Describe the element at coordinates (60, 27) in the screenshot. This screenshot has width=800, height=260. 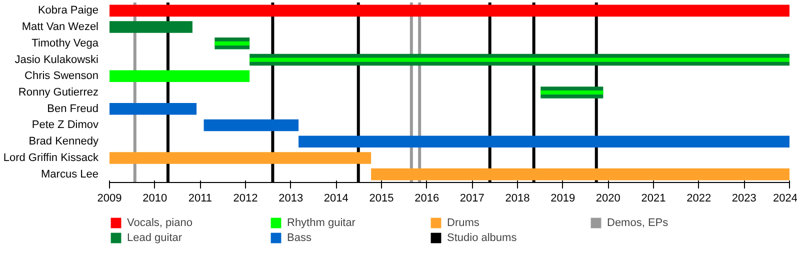
I see `y-tick-label: Matt Van Wezel` at that location.